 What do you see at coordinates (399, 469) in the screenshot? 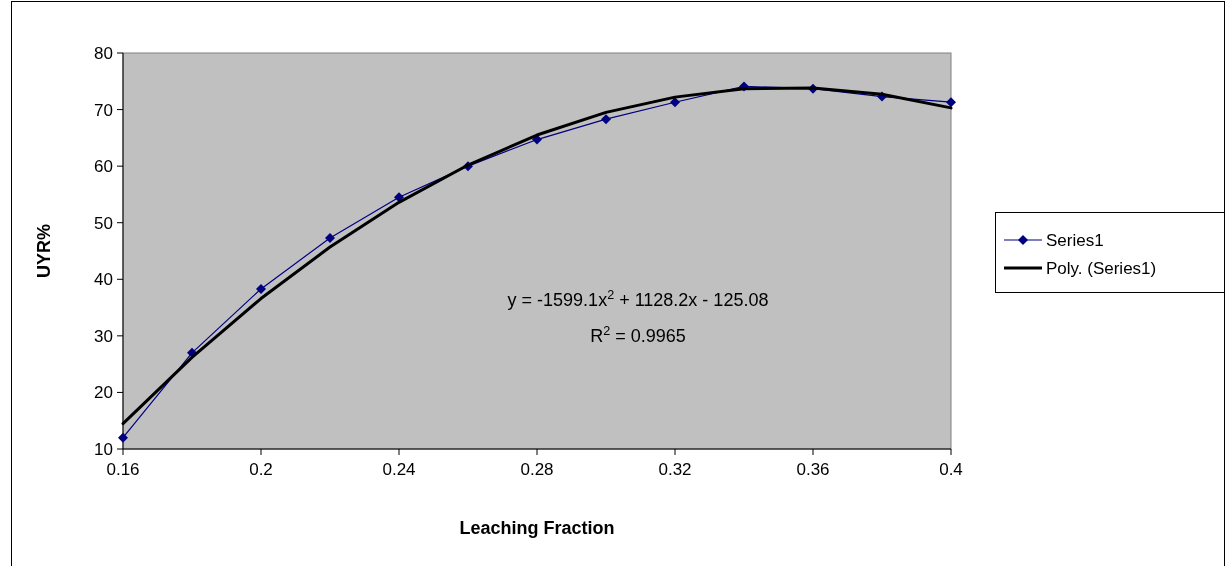
I see `x-tick-label: 0.24` at bounding box center [399, 469].